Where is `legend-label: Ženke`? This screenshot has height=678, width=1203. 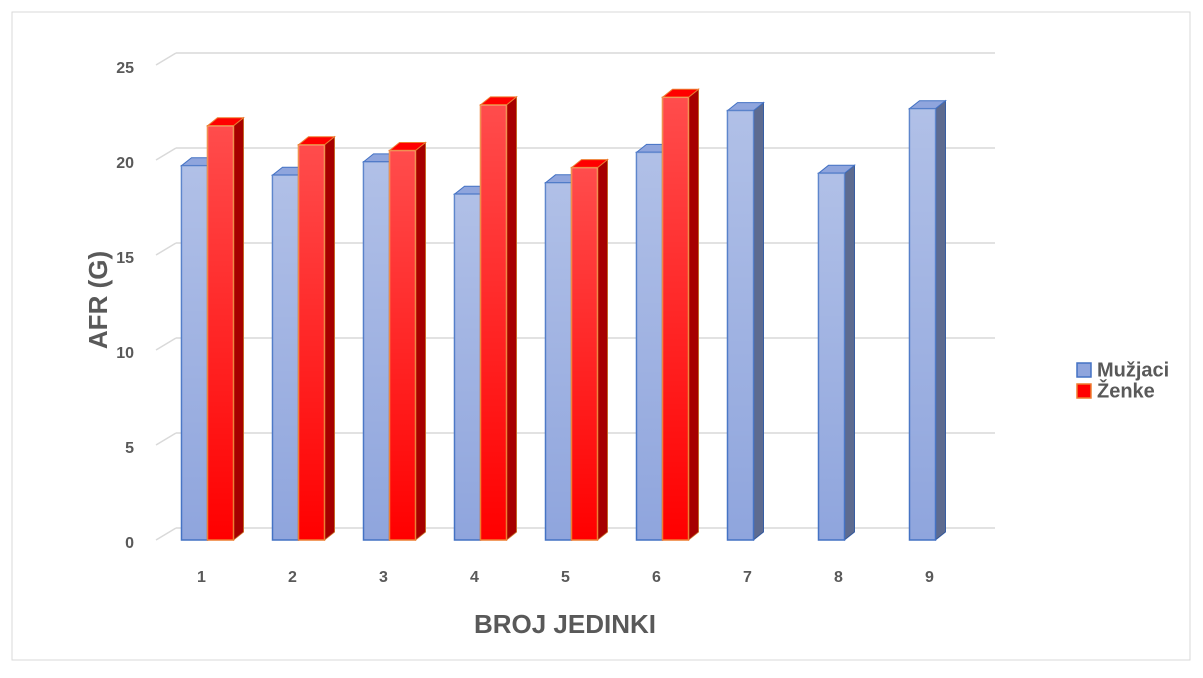
legend-label: Ženke is located at coordinates (1126, 390).